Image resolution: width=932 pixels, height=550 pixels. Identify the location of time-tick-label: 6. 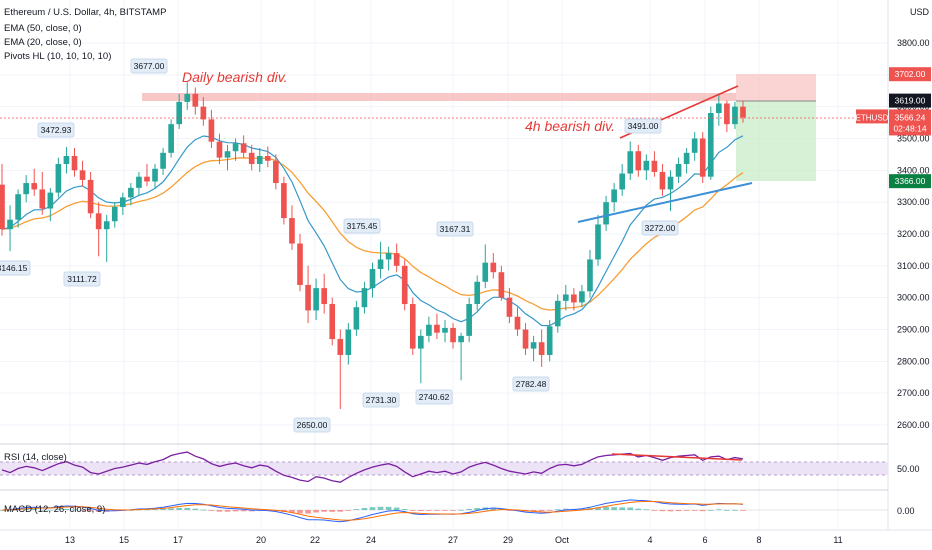
(704, 540).